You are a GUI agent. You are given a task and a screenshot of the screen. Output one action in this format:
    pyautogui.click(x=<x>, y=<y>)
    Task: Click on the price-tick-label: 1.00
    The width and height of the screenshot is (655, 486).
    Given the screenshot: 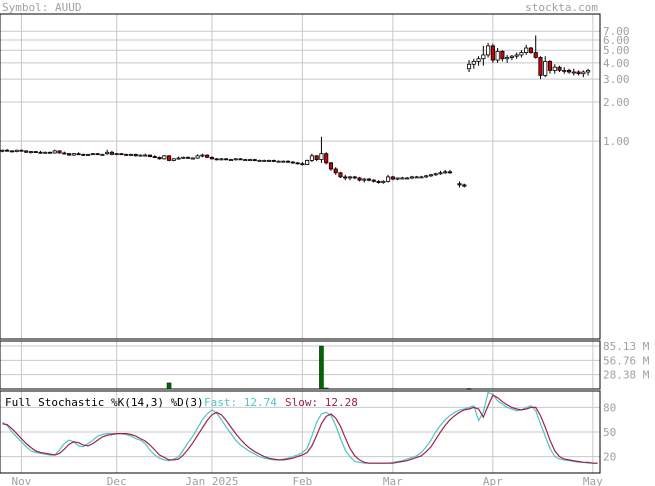 What is the action you would take?
    pyautogui.click(x=616, y=141)
    